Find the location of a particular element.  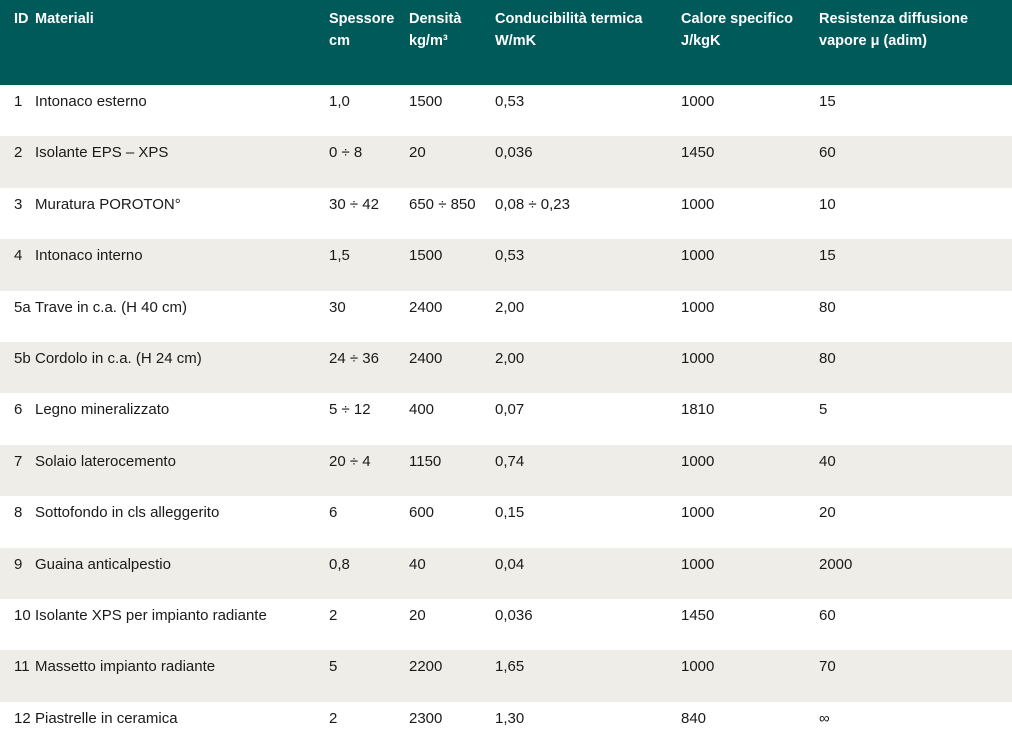

cell-spessore: 30 is located at coordinates (337, 307).